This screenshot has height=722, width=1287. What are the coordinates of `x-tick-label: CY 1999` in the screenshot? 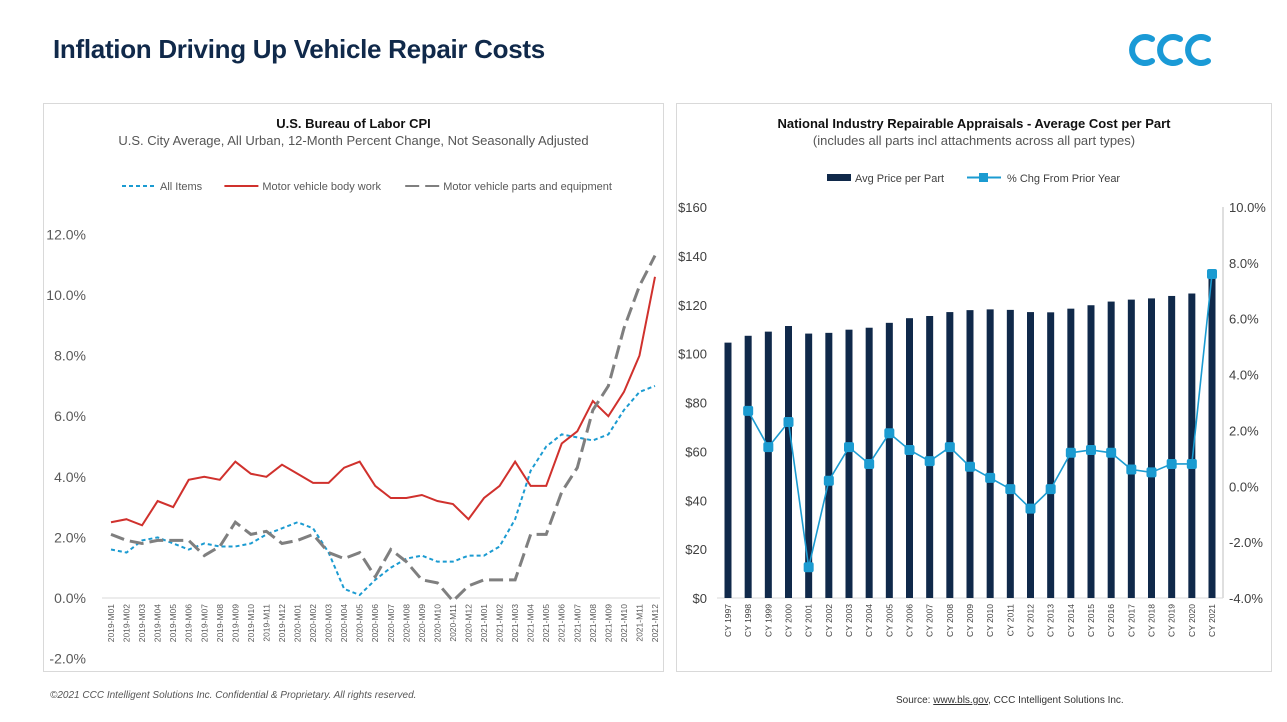 It's located at (768, 620).